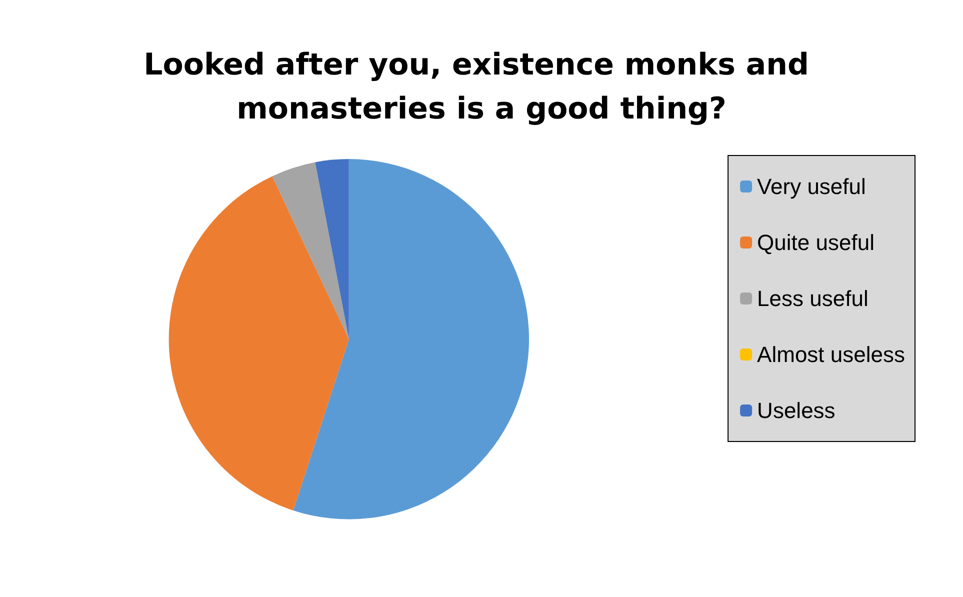  What do you see at coordinates (811, 186) in the screenshot?
I see `legend-label: Very useful` at bounding box center [811, 186].